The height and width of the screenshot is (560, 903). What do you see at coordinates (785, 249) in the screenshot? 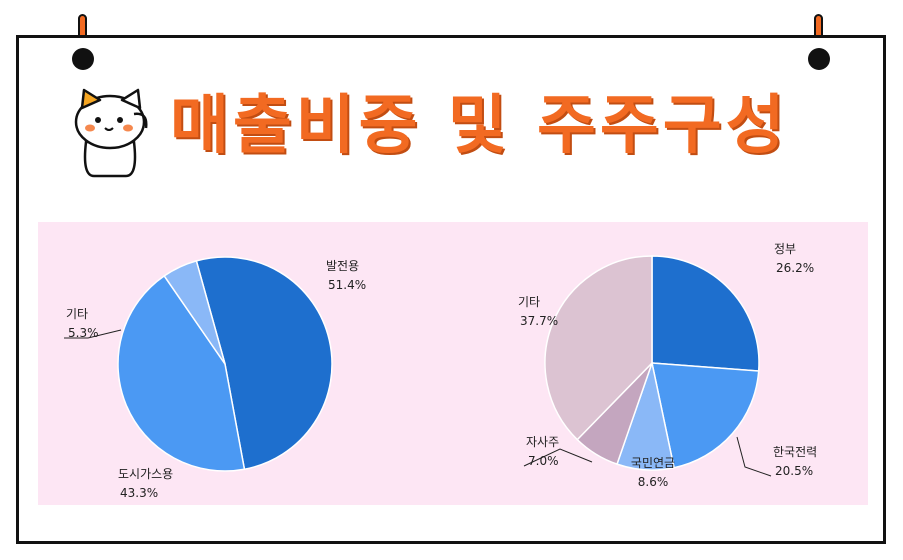
I see `slice-category-label: 정부` at bounding box center [785, 249].